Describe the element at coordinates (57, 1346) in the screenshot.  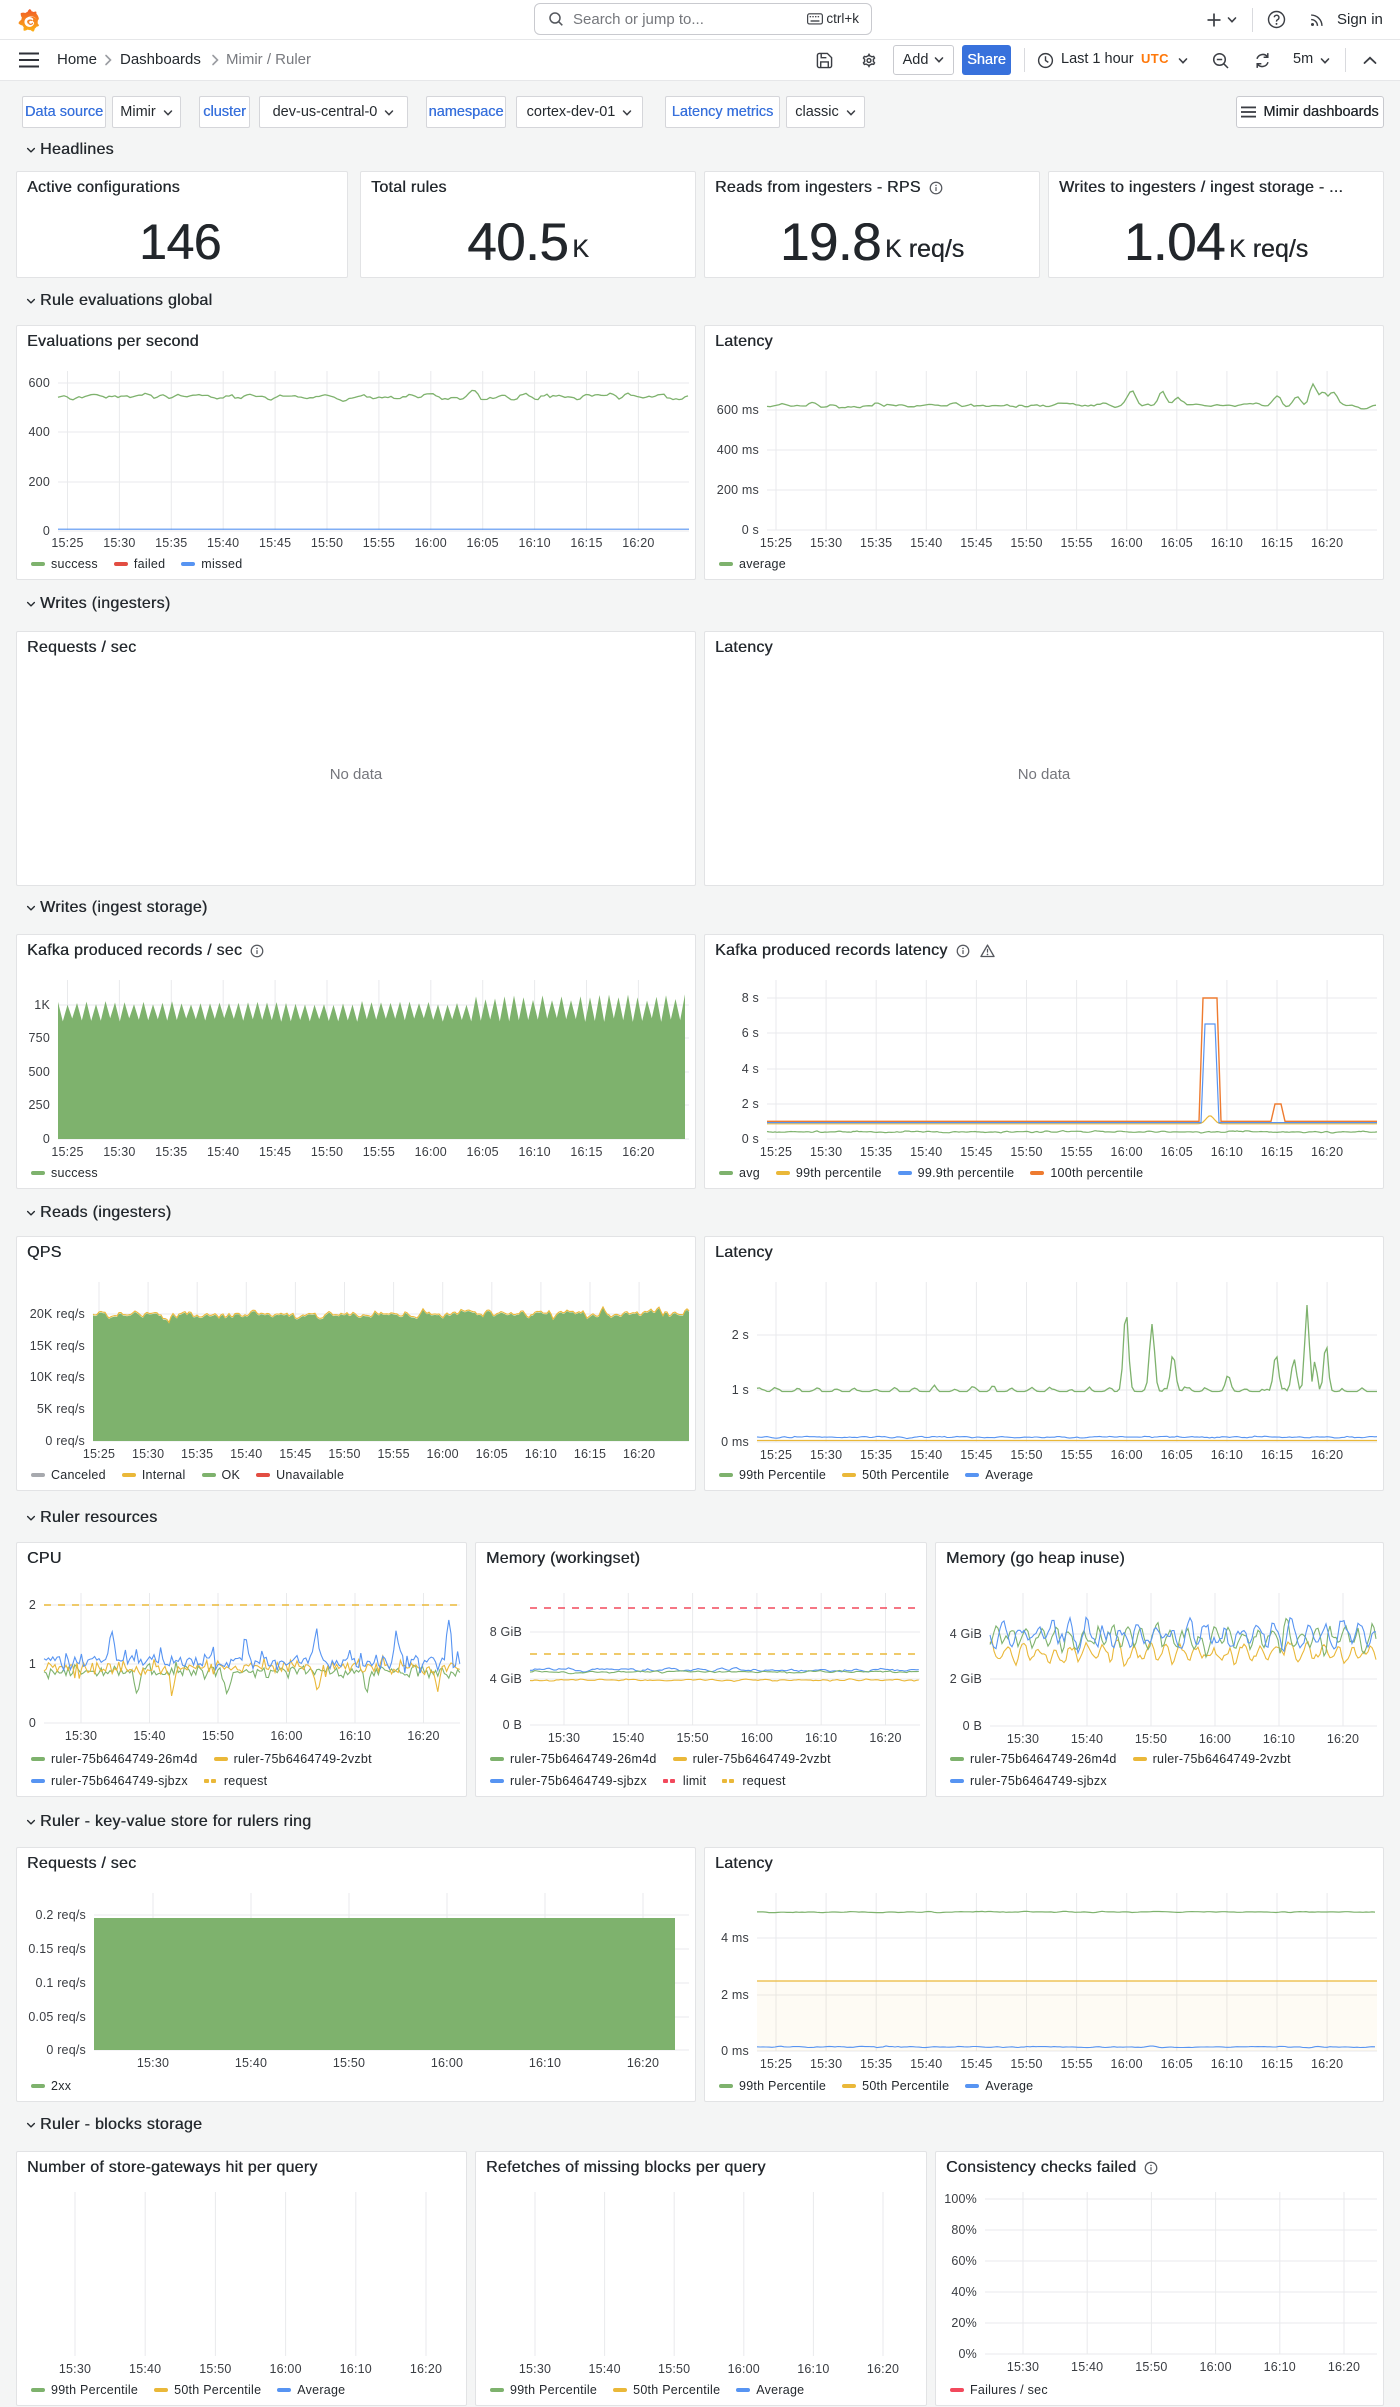
I see `svg-text: 15K req/s` at that location.